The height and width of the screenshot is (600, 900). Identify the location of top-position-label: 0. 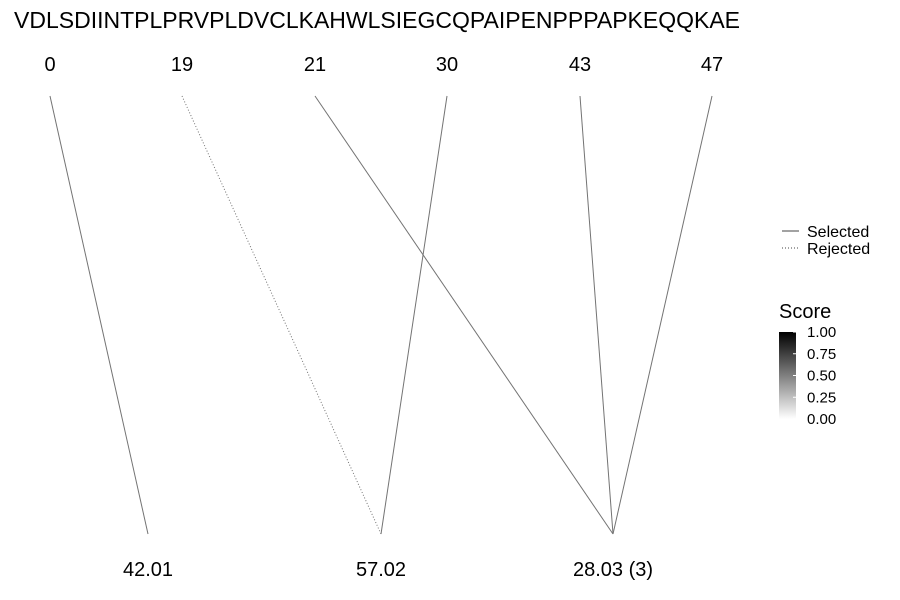
(49, 65).